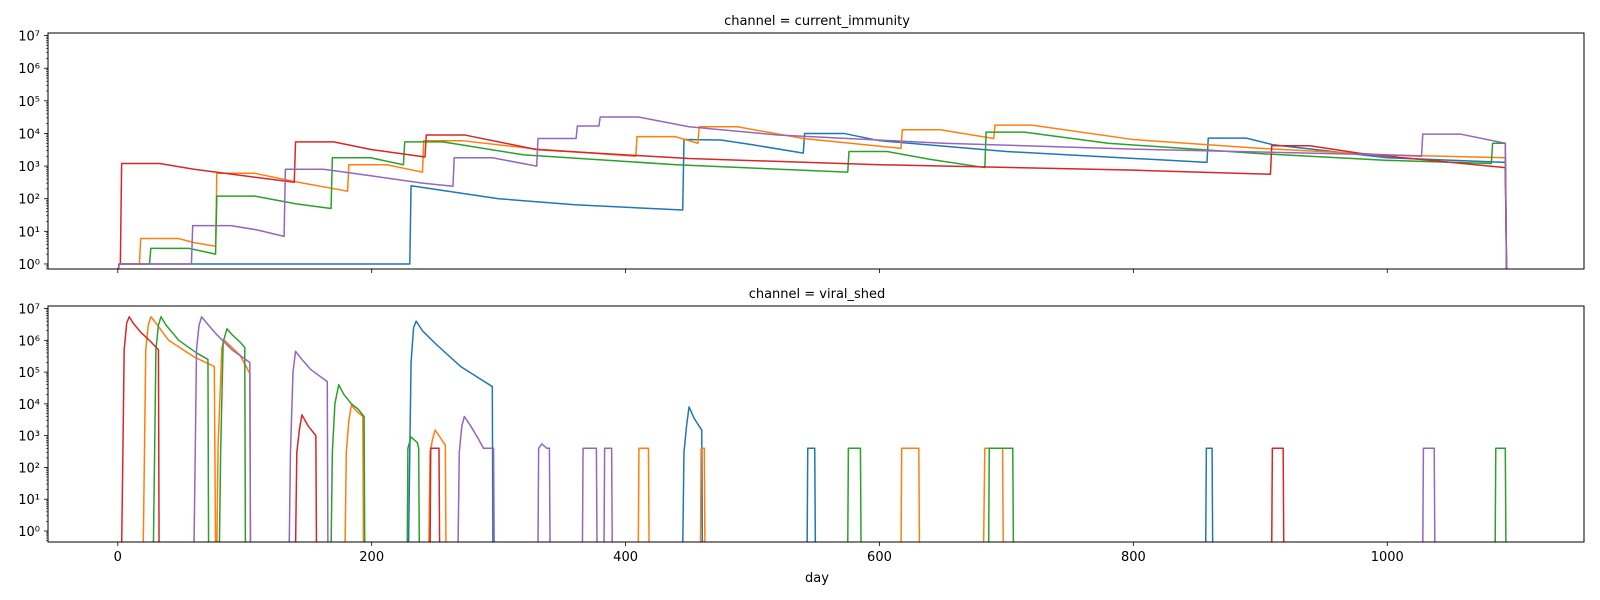 The image size is (1600, 600). What do you see at coordinates (879, 557) in the screenshot?
I see `x-tick-label: 600` at bounding box center [879, 557].